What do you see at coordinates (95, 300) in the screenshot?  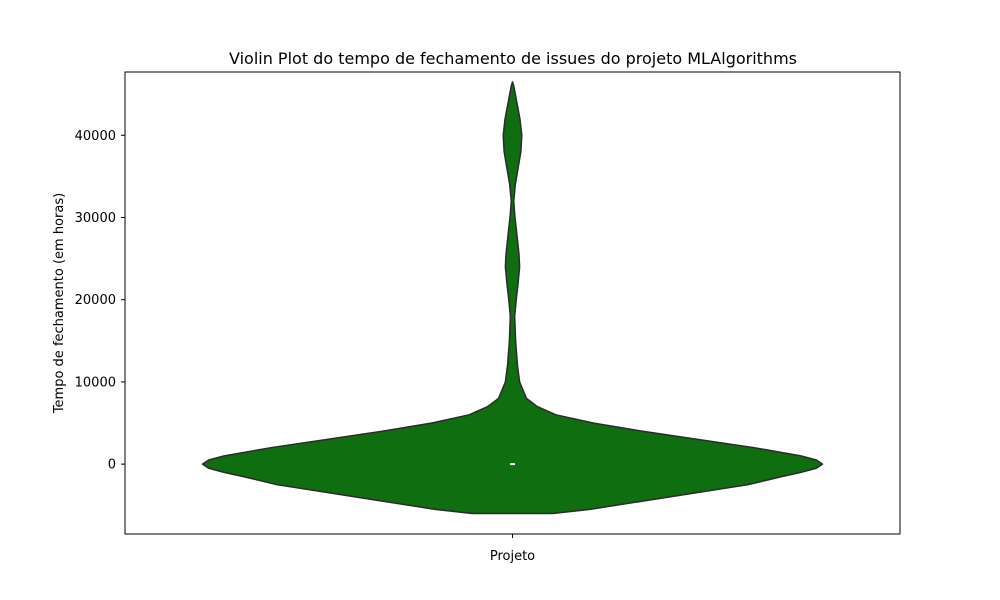 I see `y-tick-label: 20000` at bounding box center [95, 300].